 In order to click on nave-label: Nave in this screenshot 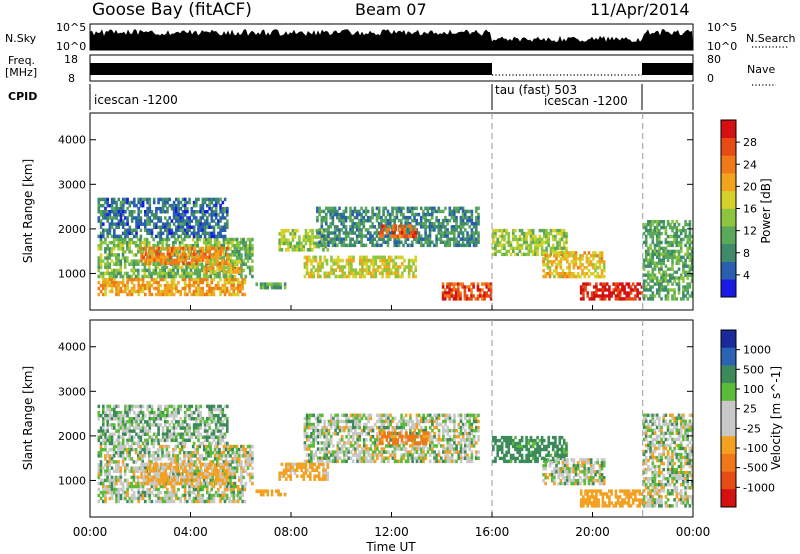, I will do `click(761, 69)`.